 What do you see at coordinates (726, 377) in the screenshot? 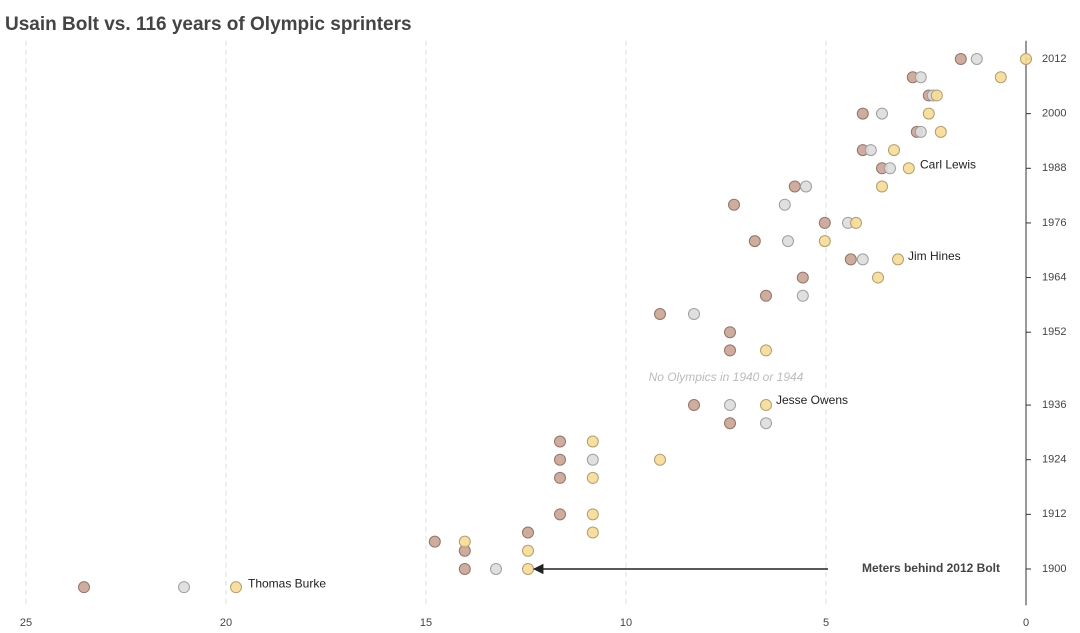
I see `annotation: No Olympics in 1940 or 1944` at bounding box center [726, 377].